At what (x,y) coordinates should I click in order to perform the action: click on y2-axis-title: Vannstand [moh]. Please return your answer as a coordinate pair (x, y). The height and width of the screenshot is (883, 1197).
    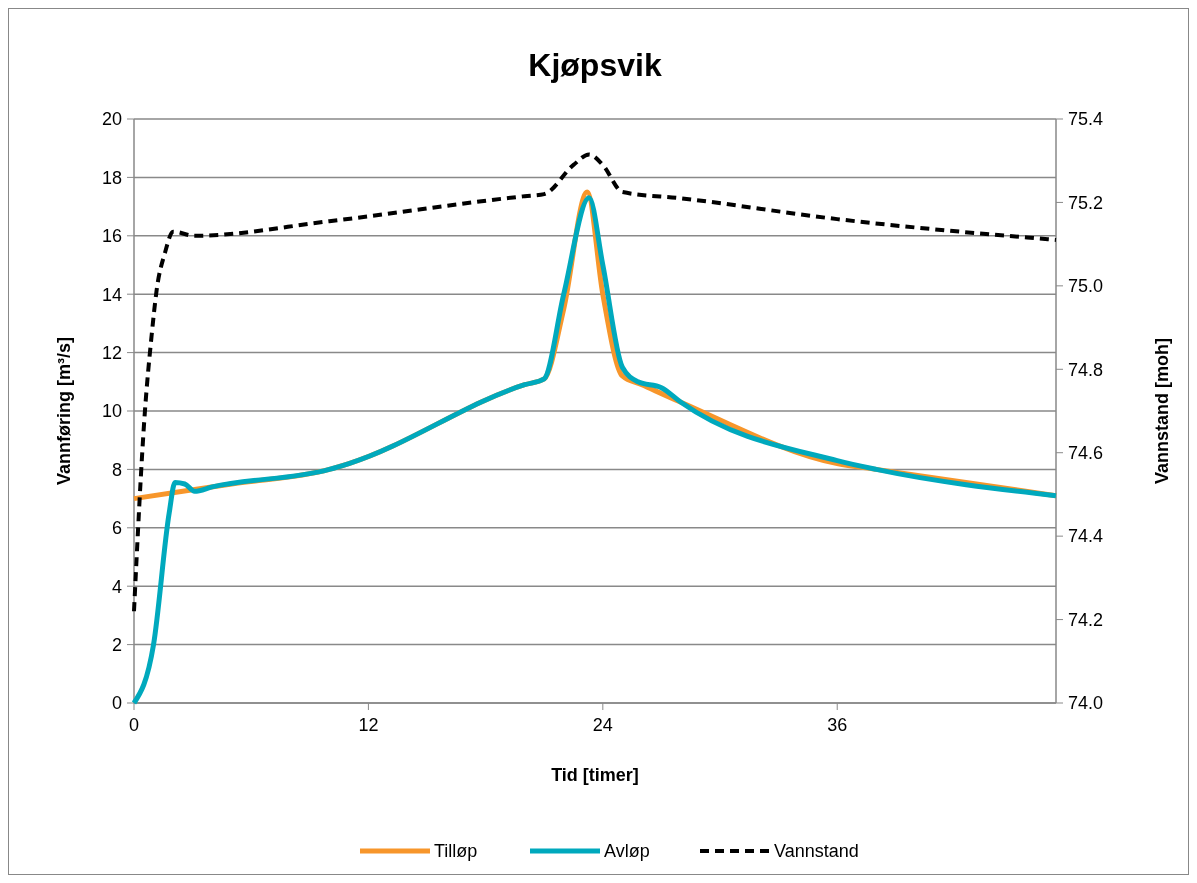
    Looking at the image, I should click on (1162, 411).